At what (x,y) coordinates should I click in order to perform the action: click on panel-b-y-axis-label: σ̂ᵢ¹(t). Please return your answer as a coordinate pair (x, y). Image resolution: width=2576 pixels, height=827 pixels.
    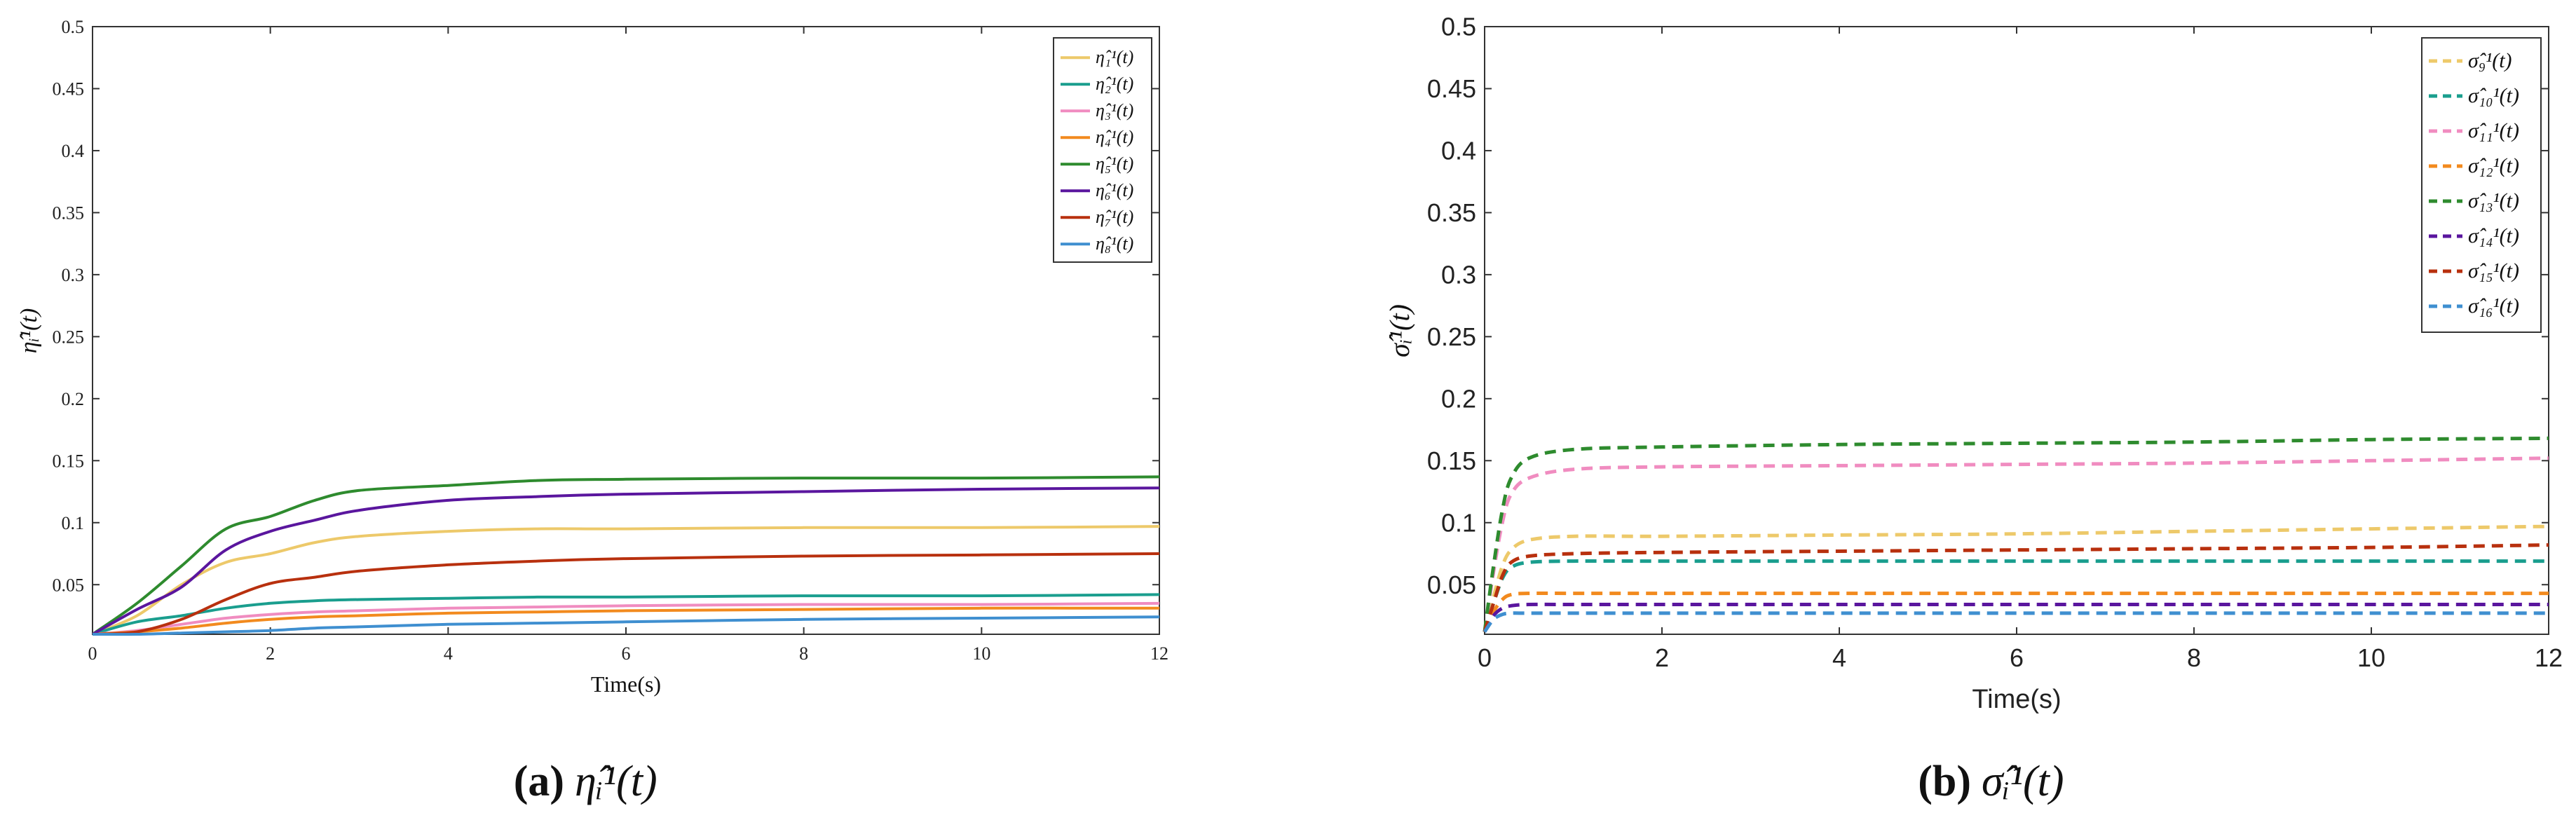
    Looking at the image, I should click on (1399, 330).